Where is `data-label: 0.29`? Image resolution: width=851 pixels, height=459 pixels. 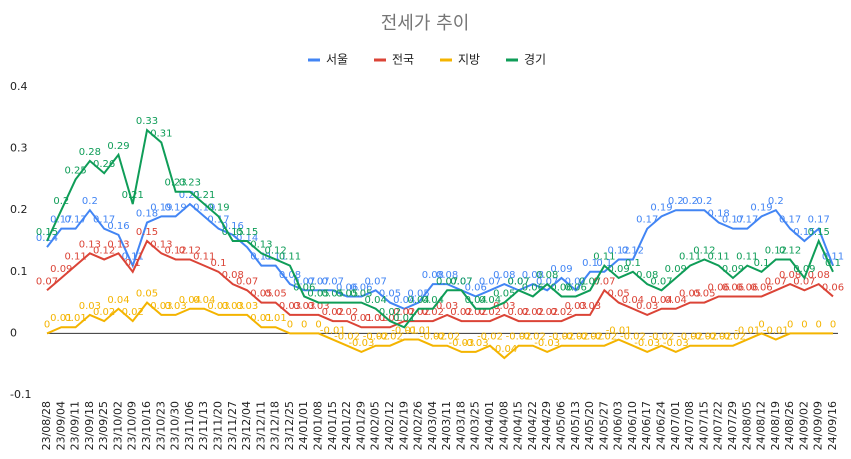 data-label: 0.29 is located at coordinates (118, 146).